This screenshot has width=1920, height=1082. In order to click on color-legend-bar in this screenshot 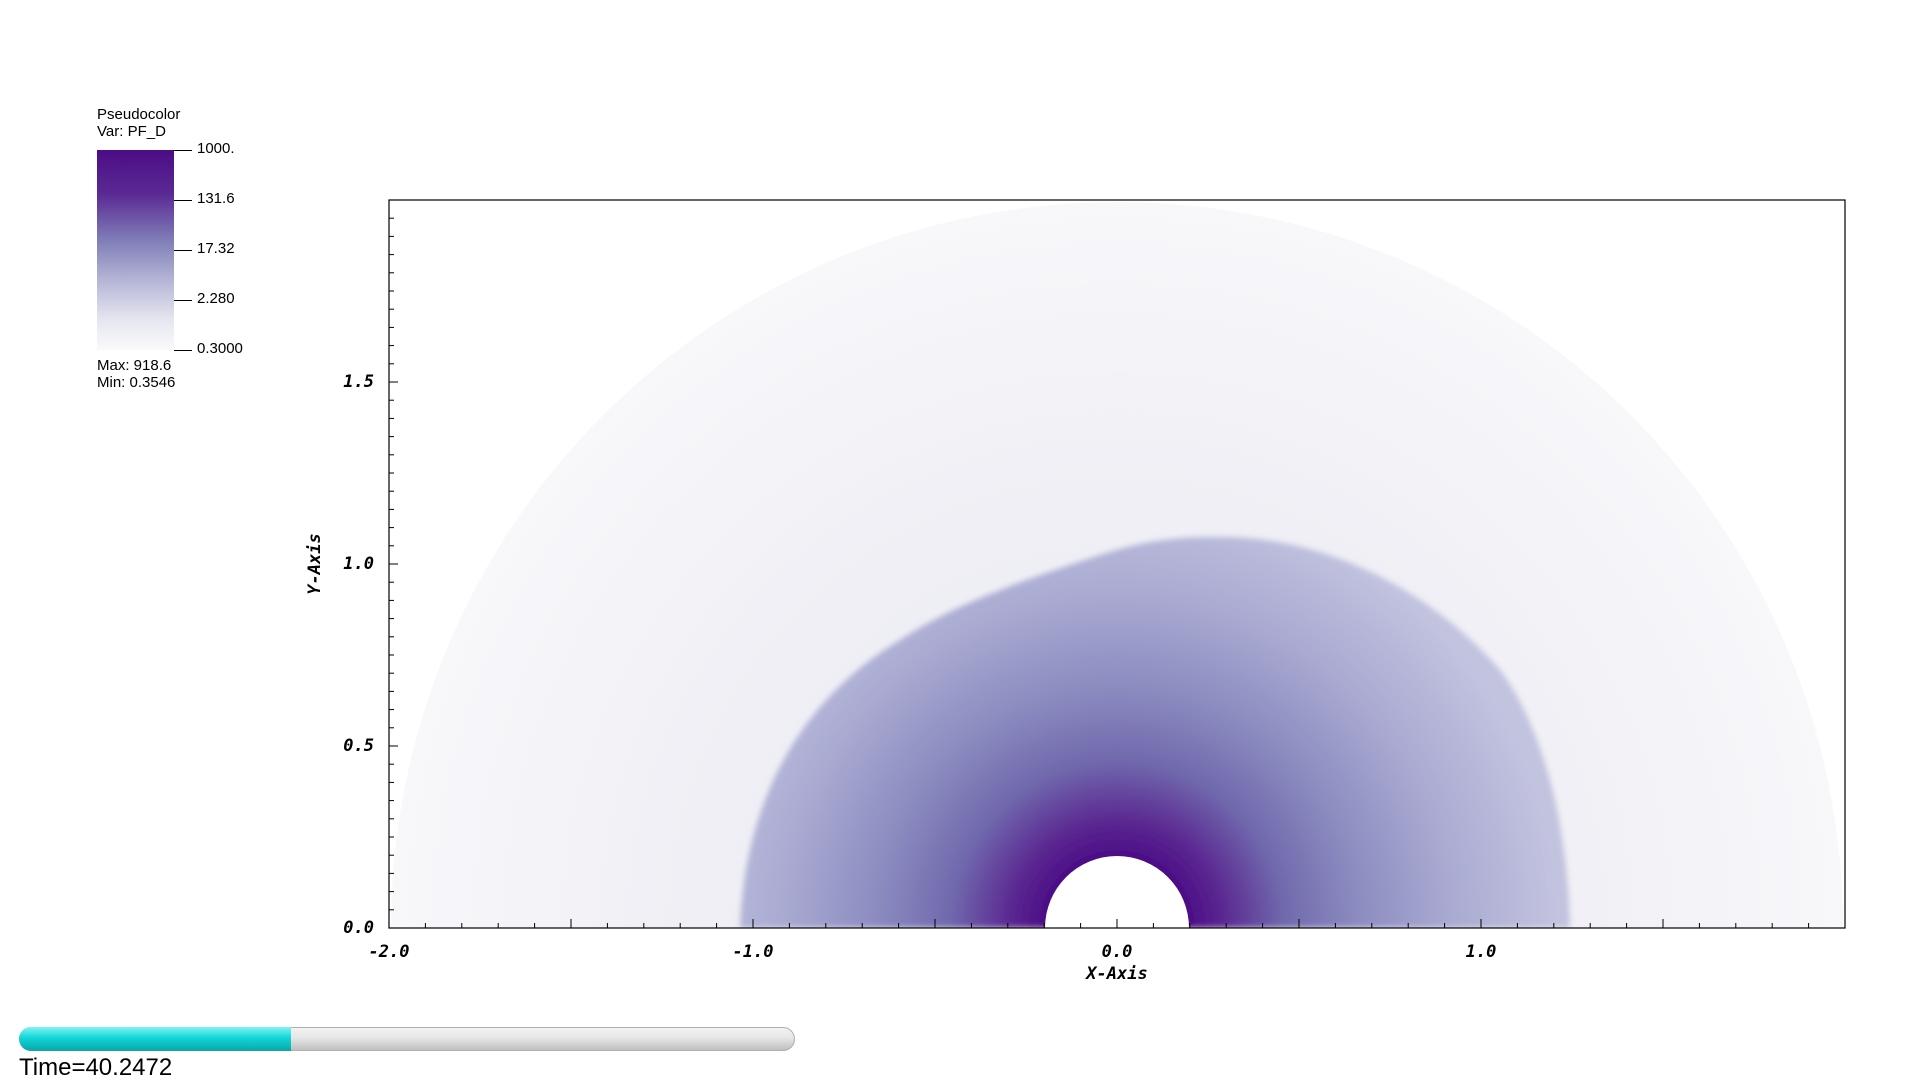, I will do `click(135, 250)`.